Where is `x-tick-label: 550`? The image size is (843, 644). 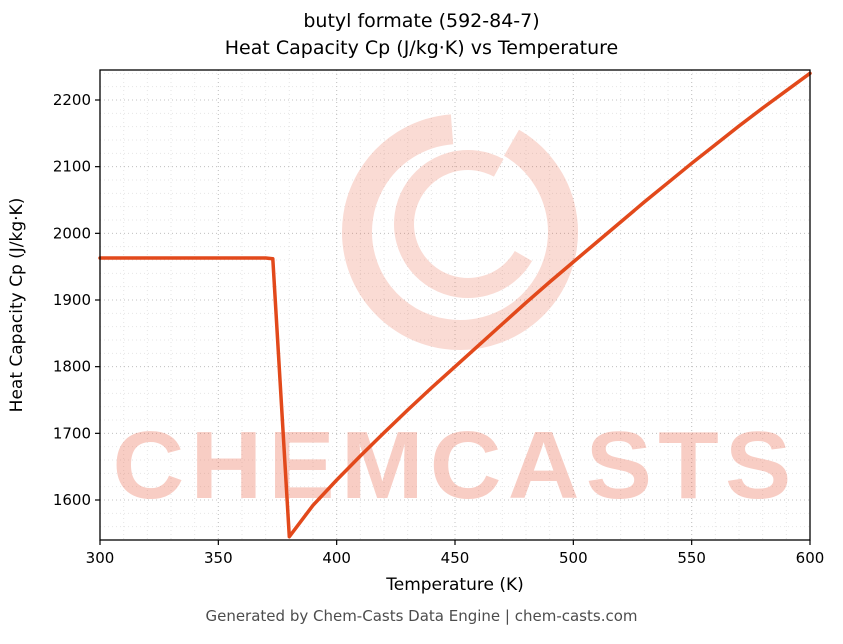 x-tick-label: 550 is located at coordinates (691, 558).